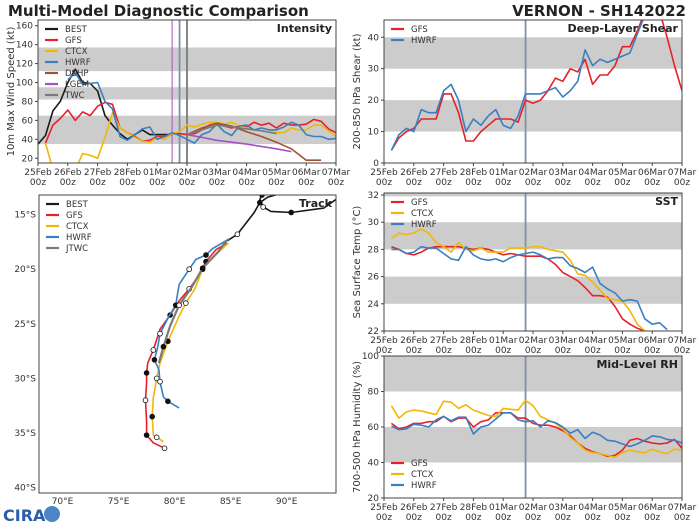 The image size is (700, 525). I want to click on y-tick-label: 120, so click(24, 65).